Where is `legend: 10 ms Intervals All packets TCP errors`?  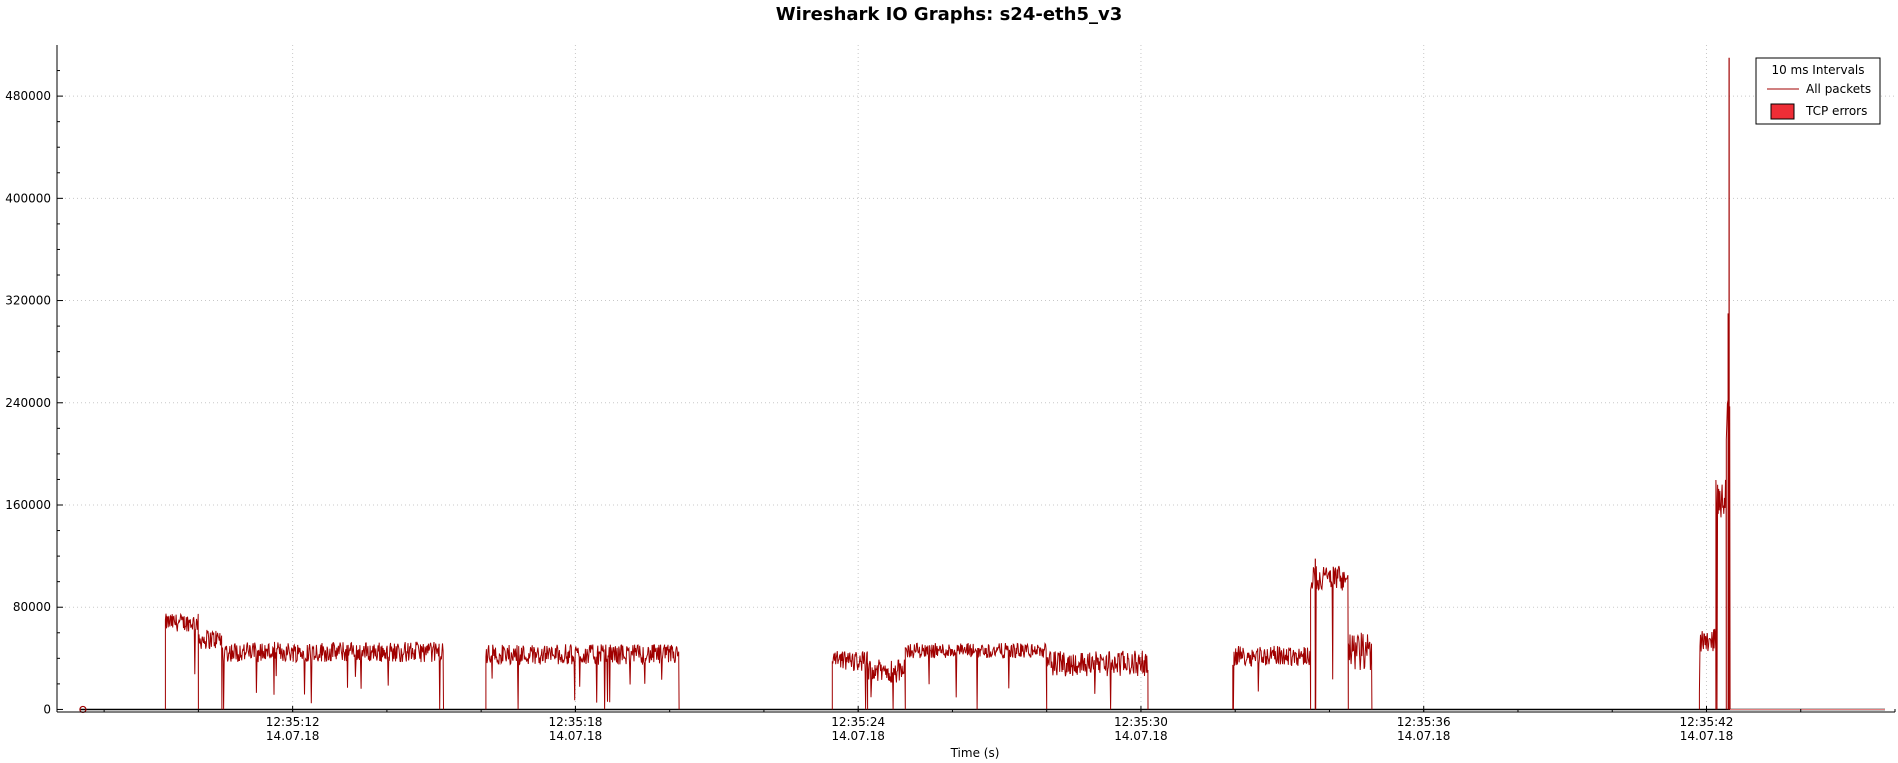
legend: 10 ms Intervals All packets TCP errors is located at coordinates (1818, 91).